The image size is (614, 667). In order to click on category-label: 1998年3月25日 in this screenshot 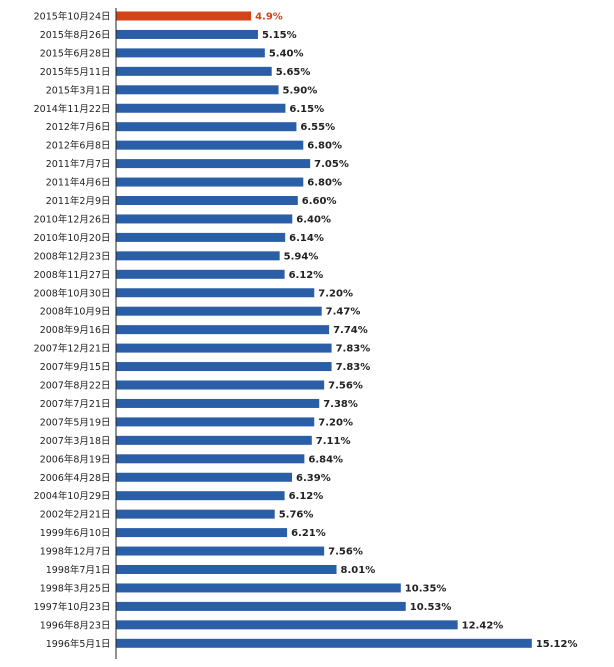, I will do `click(75, 588)`.